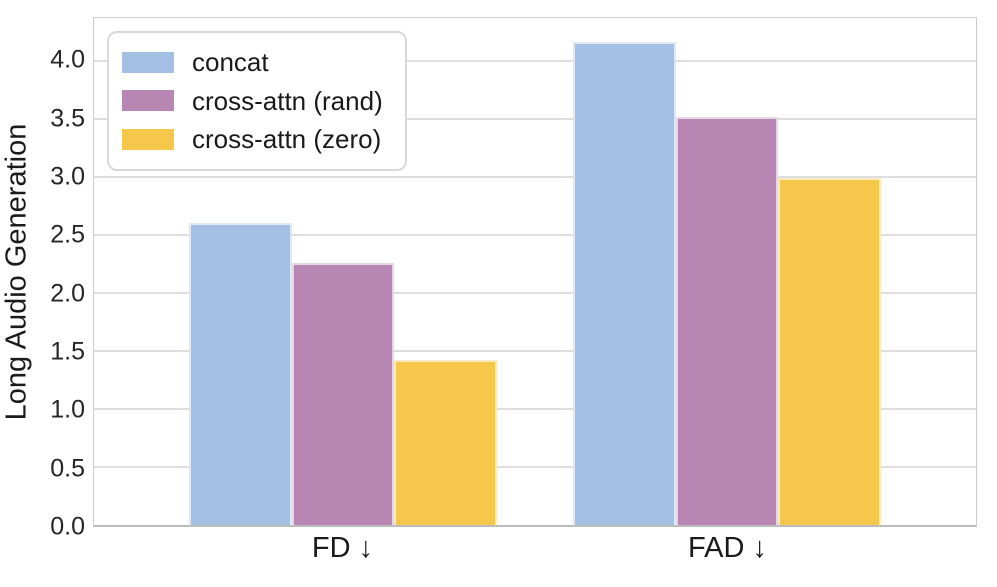 The image size is (997, 587). What do you see at coordinates (342, 548) in the screenshot?
I see `x-tick-label: FD ↓` at bounding box center [342, 548].